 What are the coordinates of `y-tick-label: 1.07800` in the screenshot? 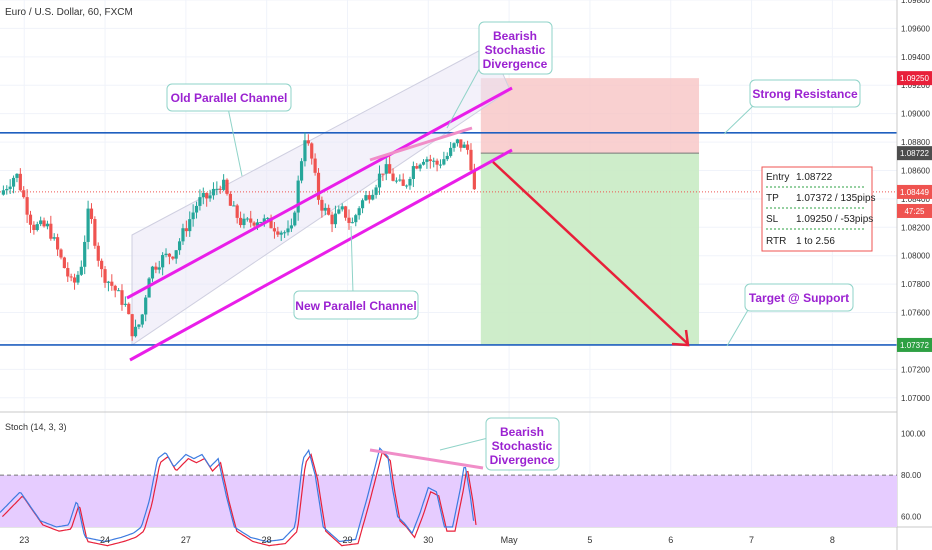 It's located at (915, 284).